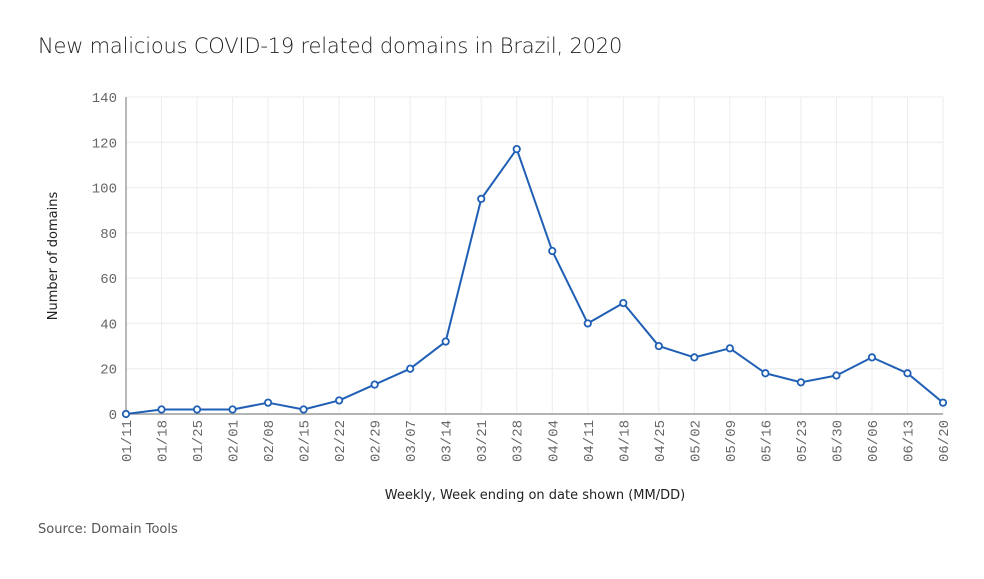  Describe the element at coordinates (696, 441) in the screenshot. I see `x-tick-label: 05/02` at that location.